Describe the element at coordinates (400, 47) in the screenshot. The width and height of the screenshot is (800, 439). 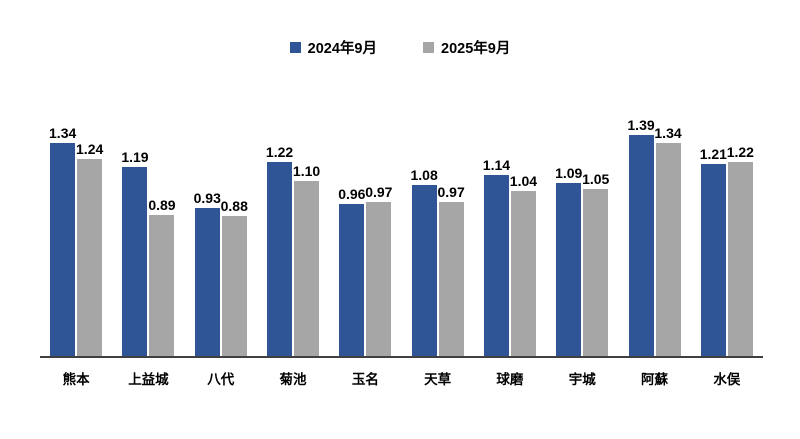
I see `legend: 2024年9月 2025年9月` at that location.